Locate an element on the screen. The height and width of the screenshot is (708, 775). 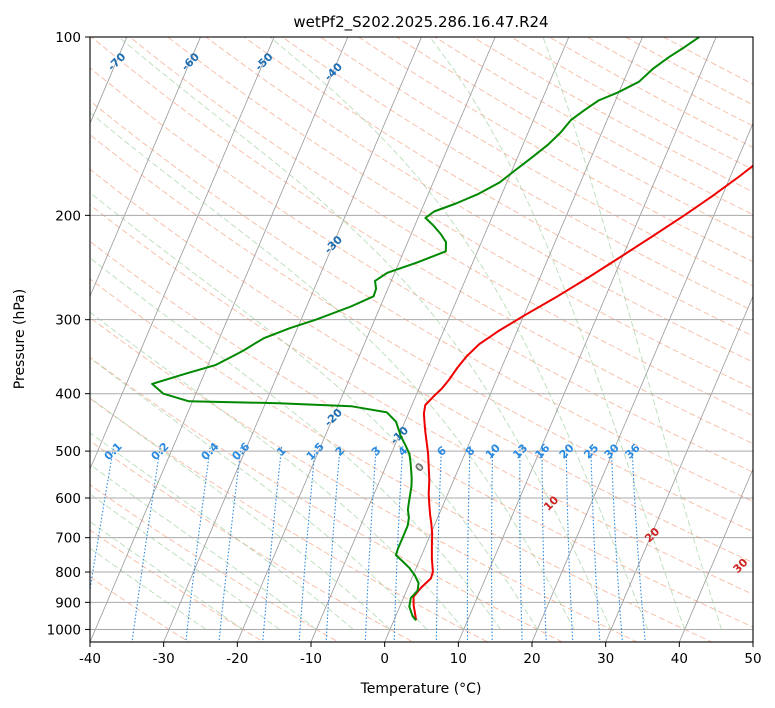
x-axis-label: Temperature (°C) is located at coordinates (421, 689).